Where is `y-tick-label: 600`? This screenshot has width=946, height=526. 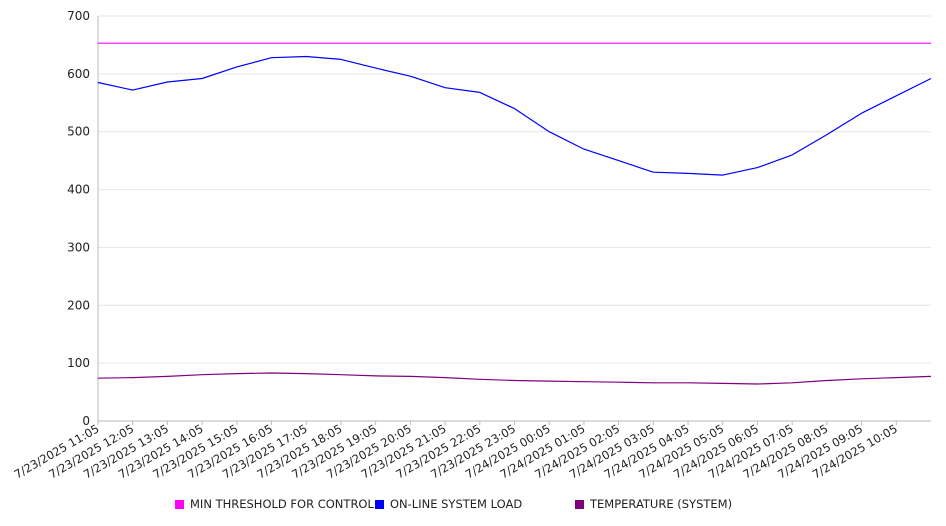
y-tick-label: 600 is located at coordinates (78, 74).